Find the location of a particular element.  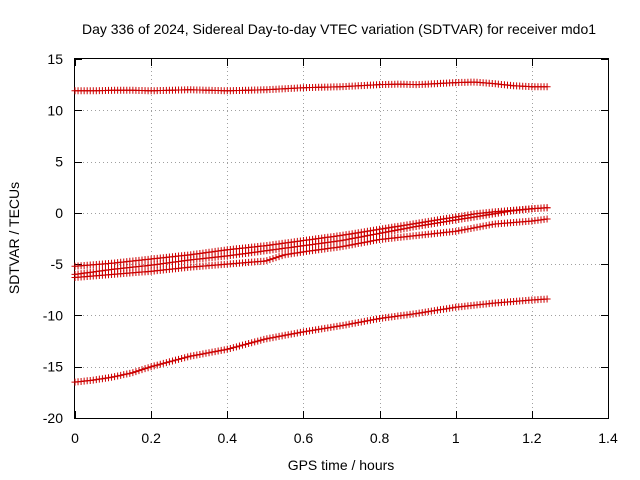

y-tick-label: -10 is located at coordinates (53, 315).